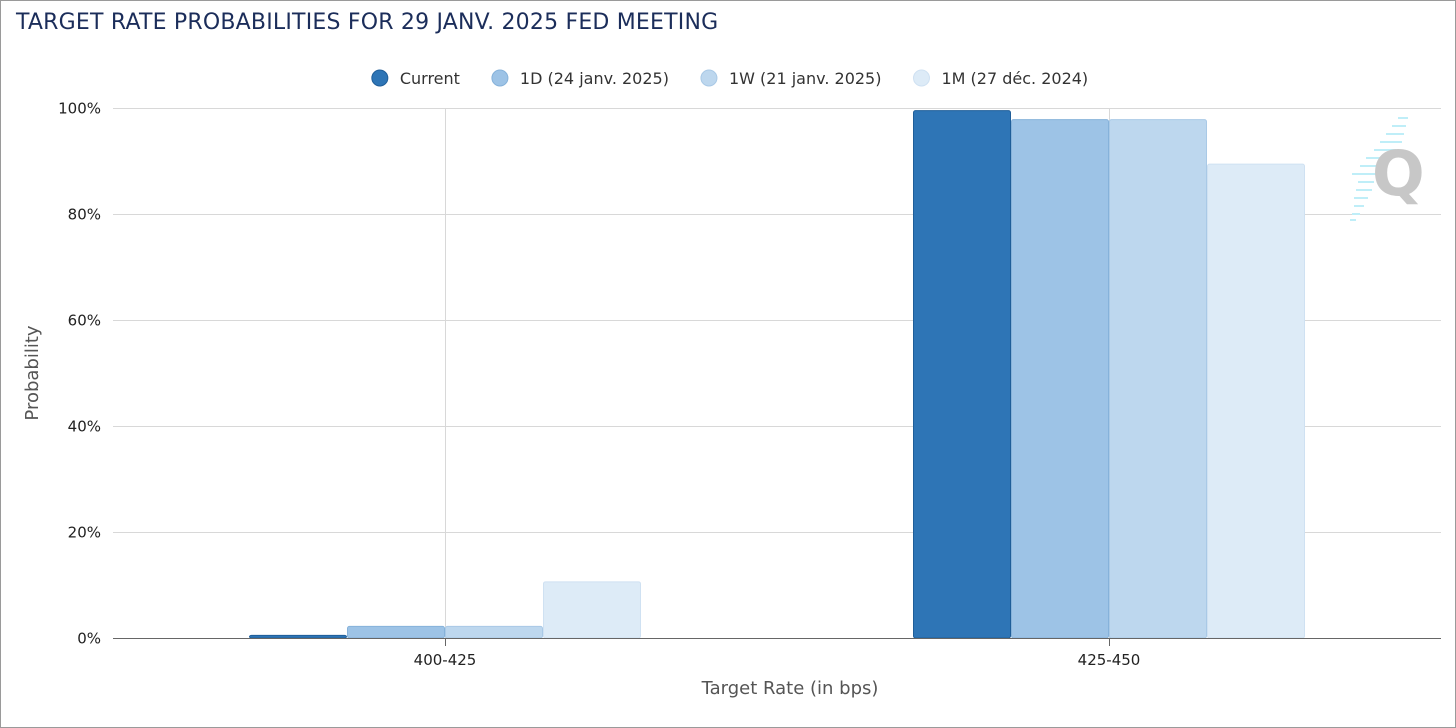 This screenshot has width=1456, height=728. I want to click on watermark-logo-icon: Q, so click(1387, 169).